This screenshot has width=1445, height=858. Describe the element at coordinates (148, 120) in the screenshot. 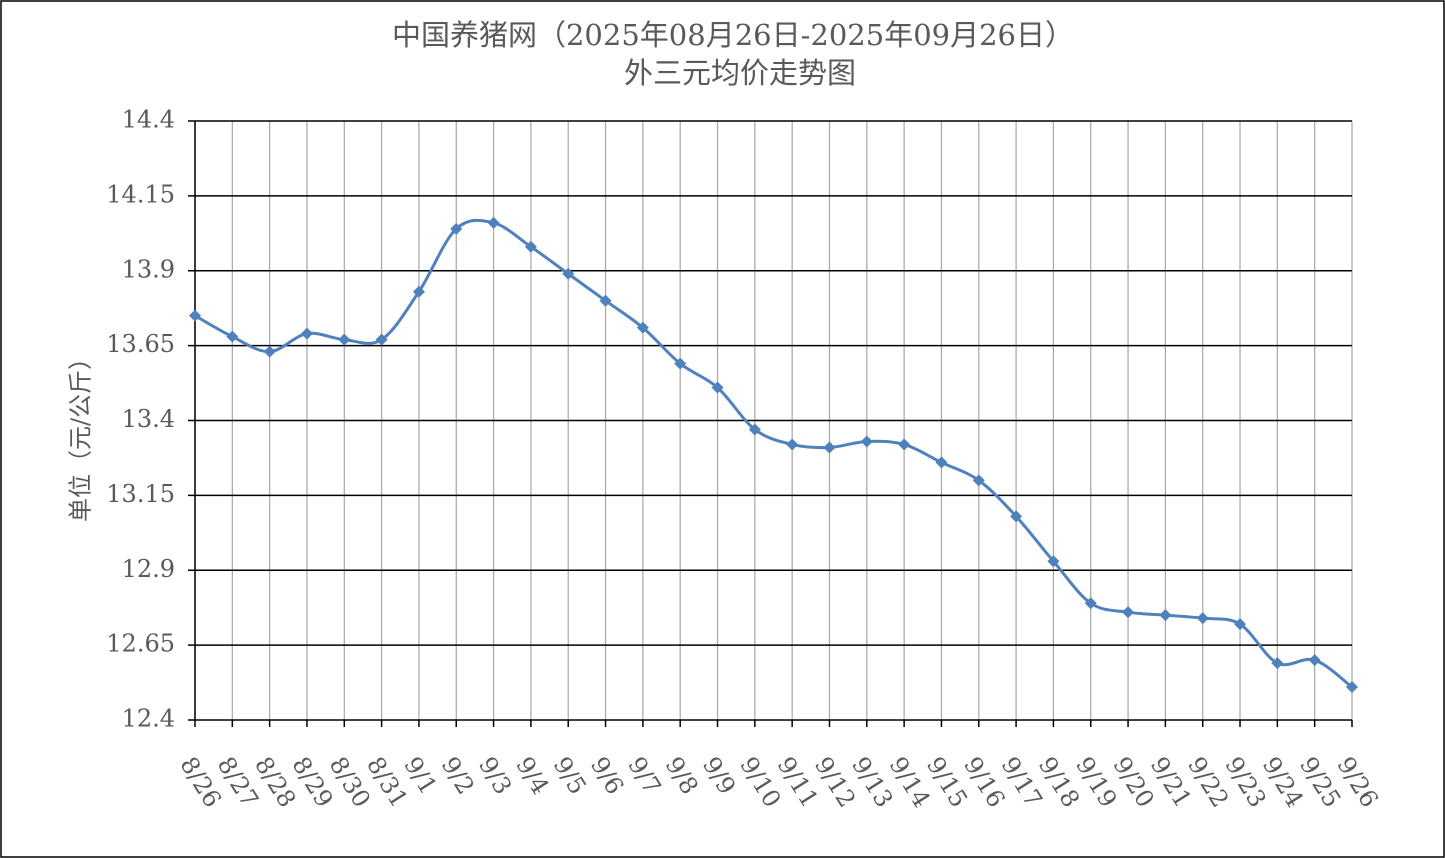

I see `y-tick-label: 14.4` at that location.